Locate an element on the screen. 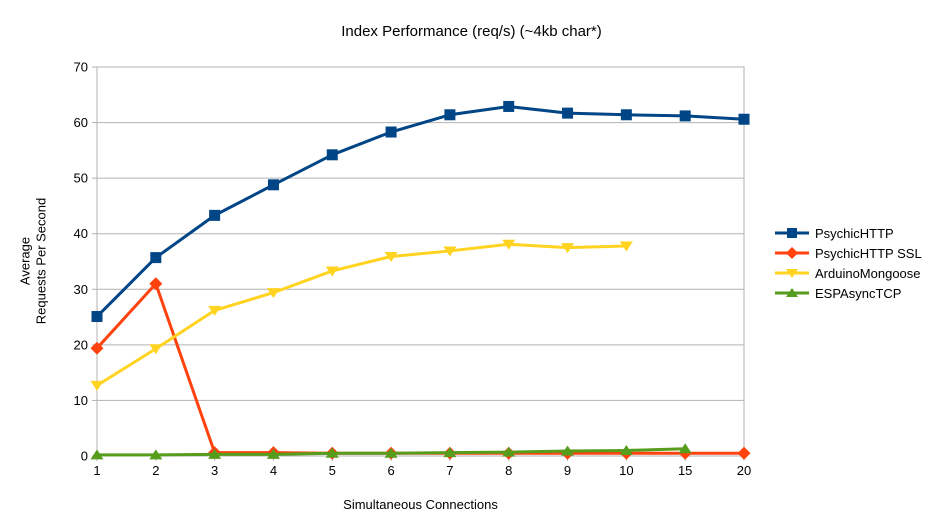 Image resolution: width=943 pixels, height=530 pixels. x-tick-labels: 1 2 3 4 5 6 7 8 9 10 15 20 is located at coordinates (422, 470).